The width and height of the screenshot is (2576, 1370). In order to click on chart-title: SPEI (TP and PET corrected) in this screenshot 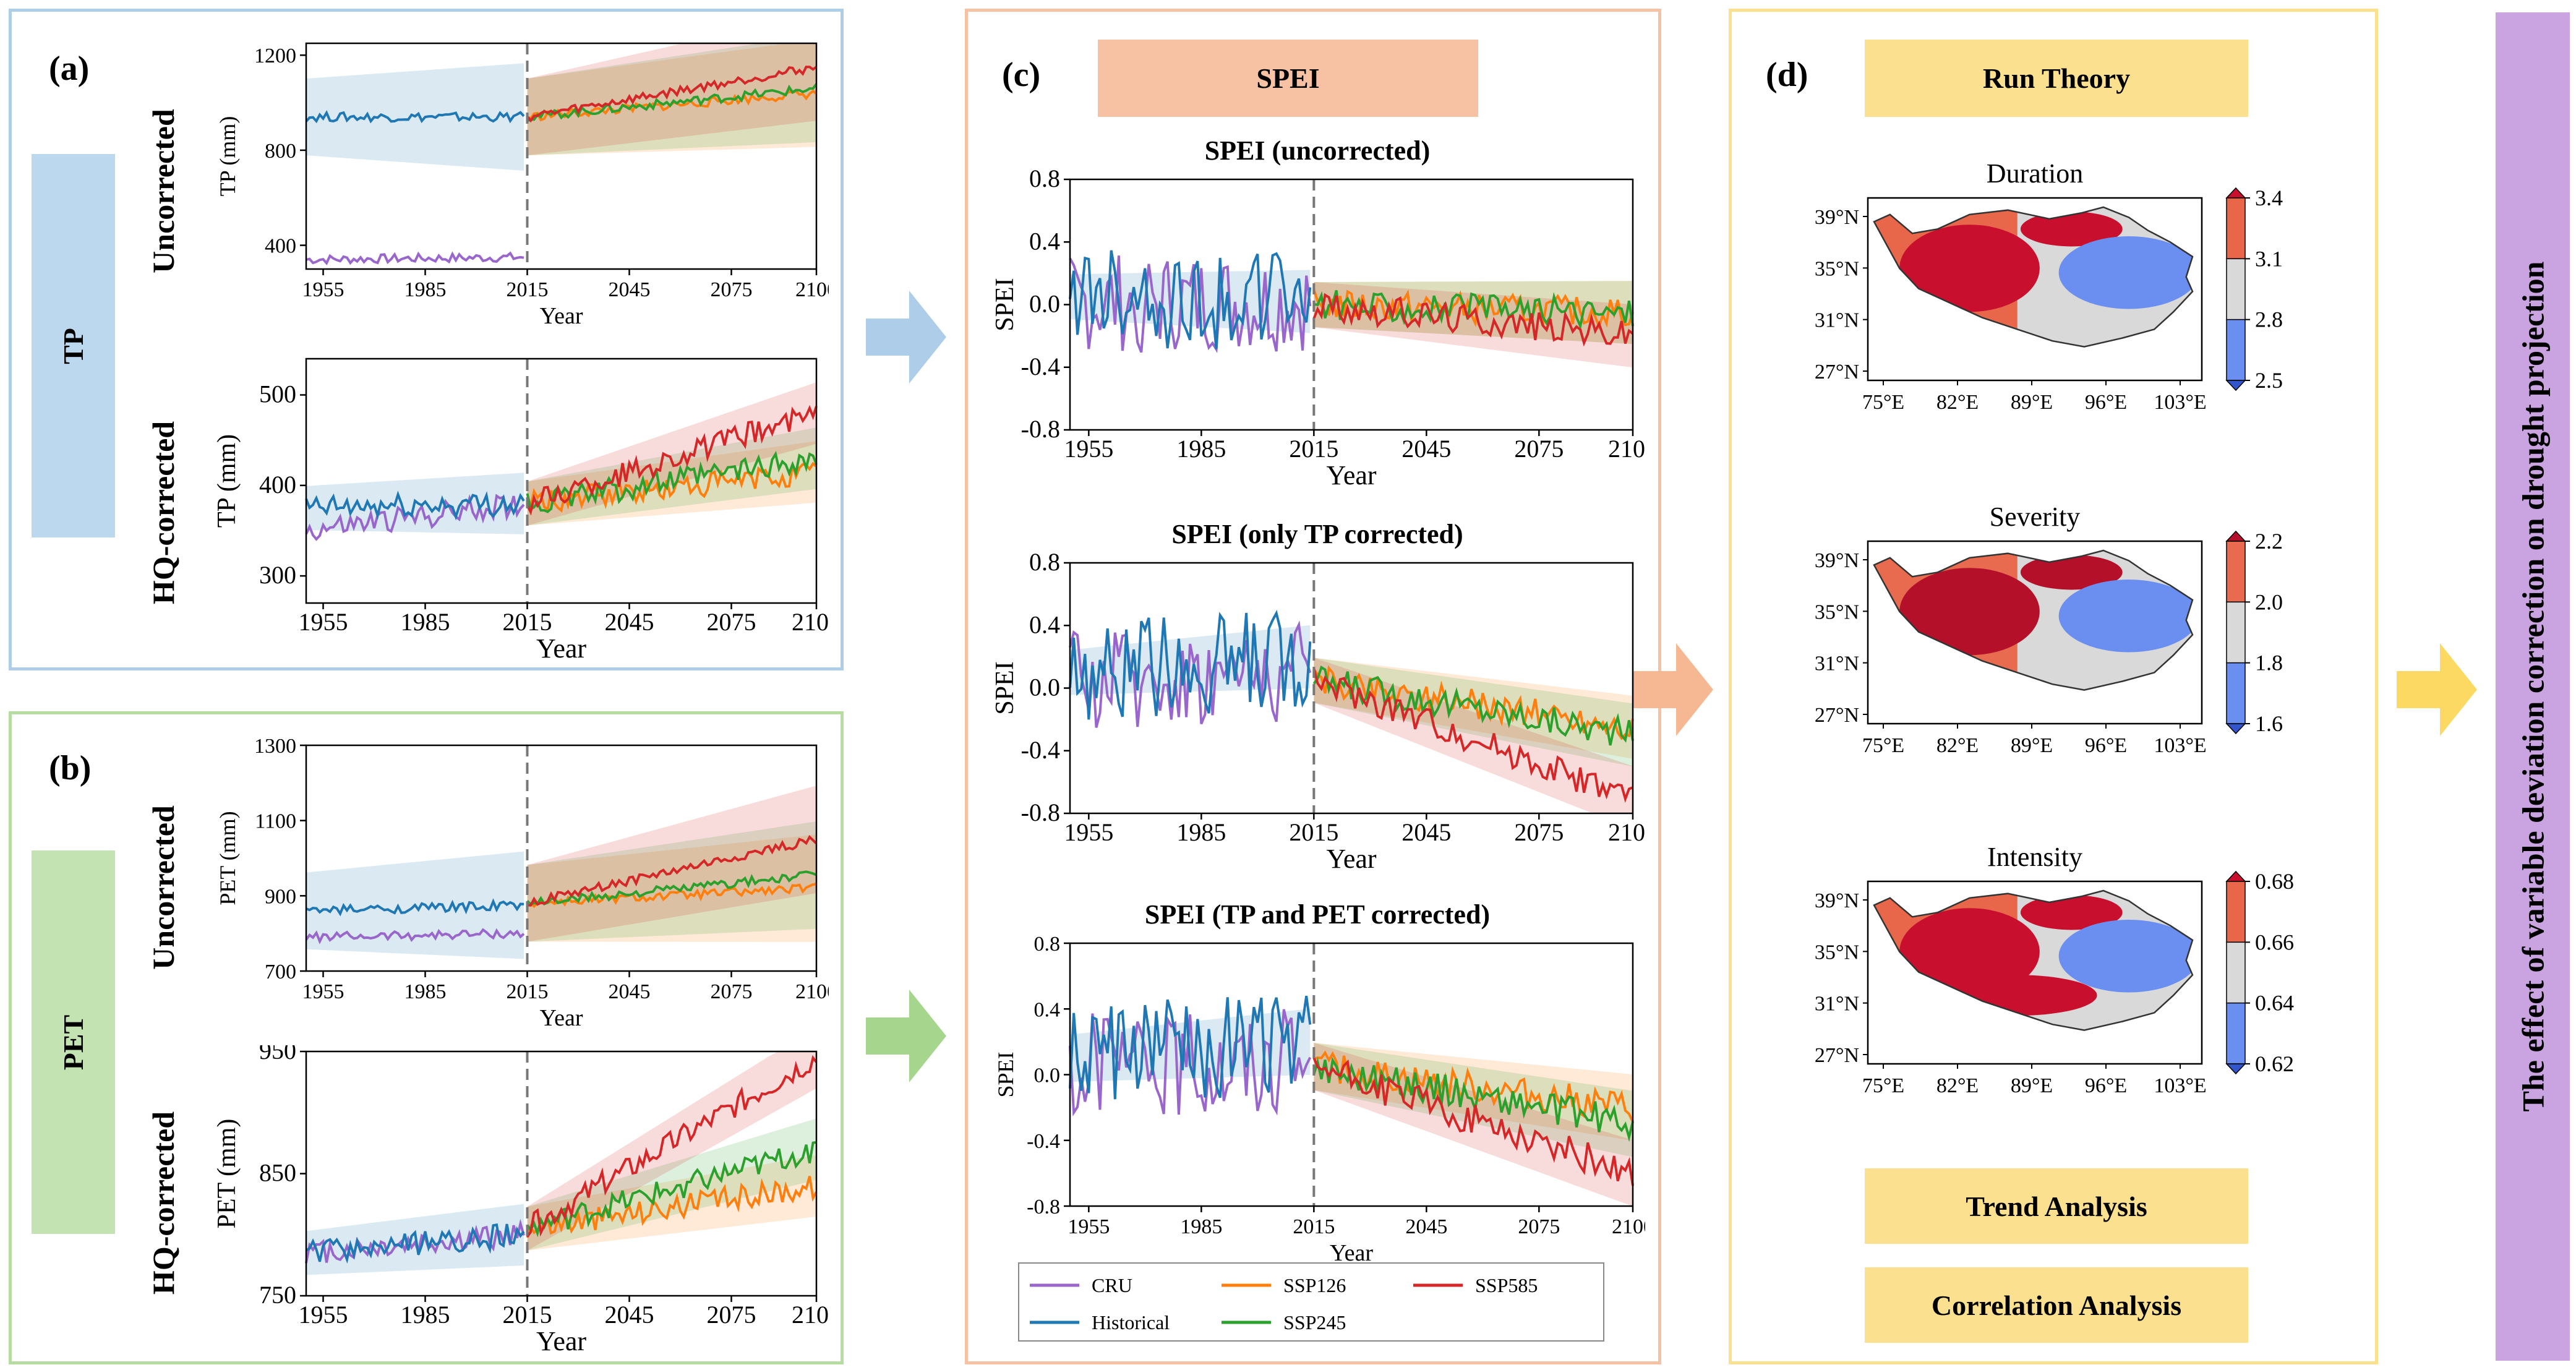, I will do `click(1317, 915)`.